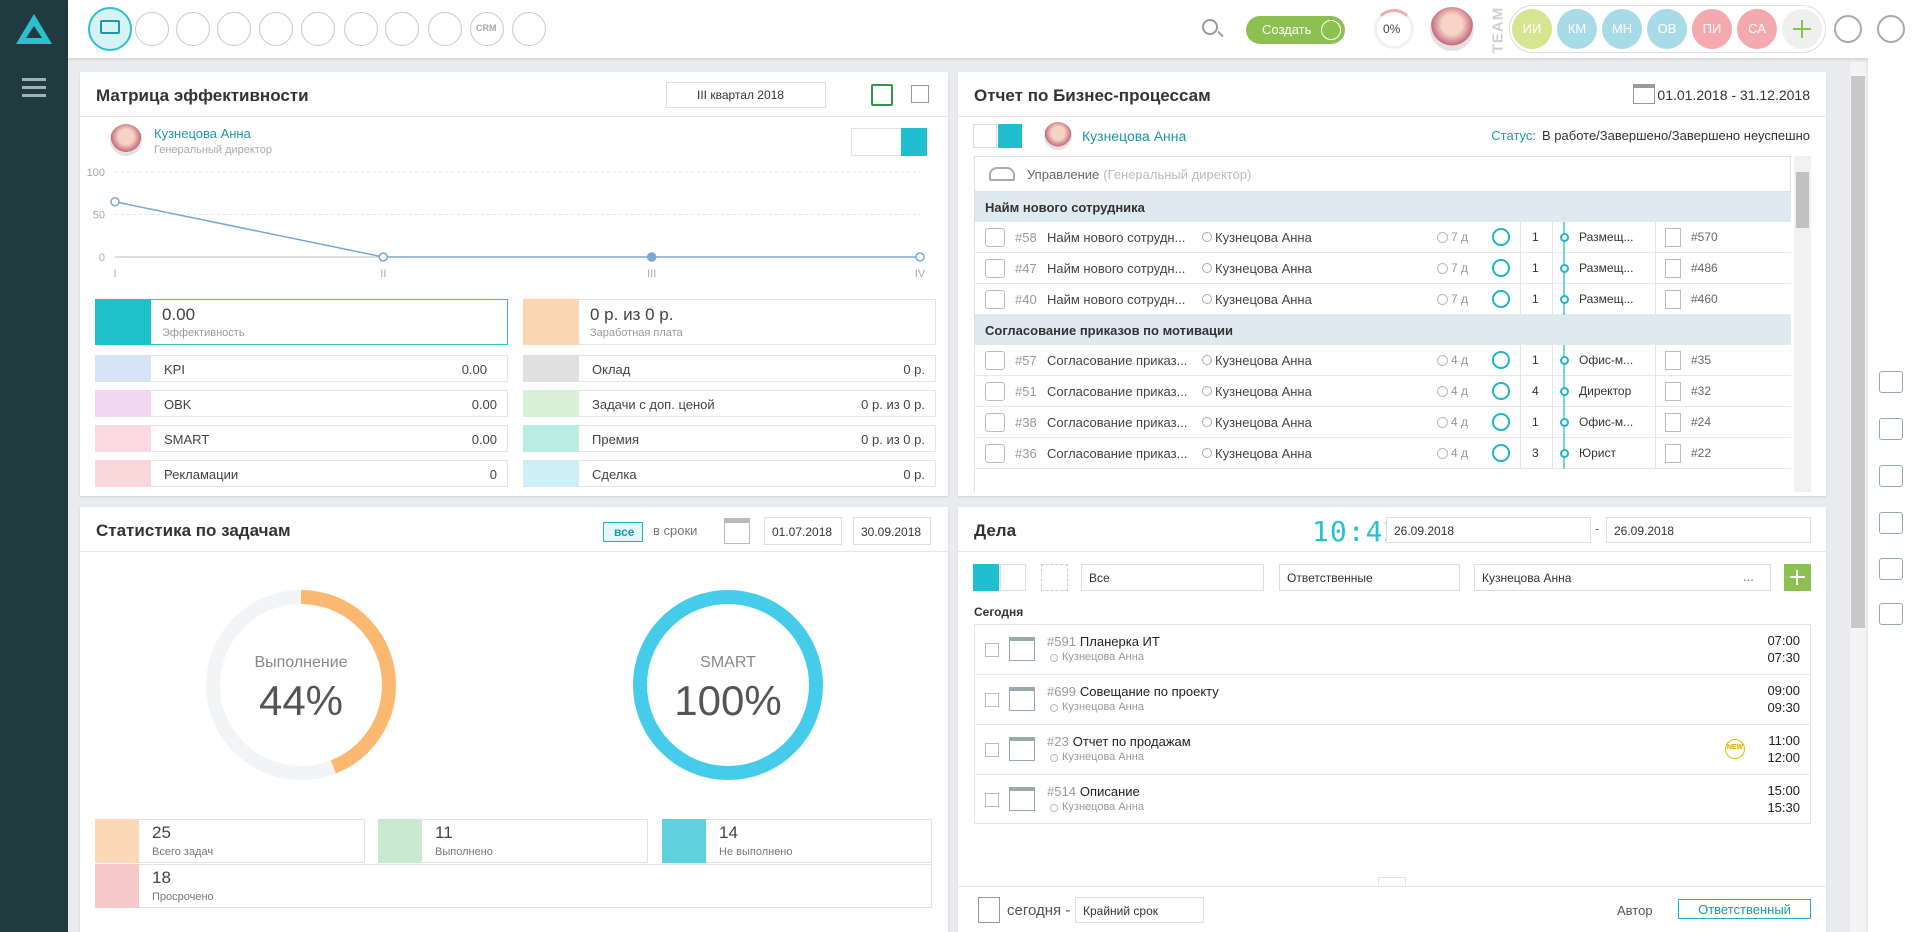  What do you see at coordinates (1010, 136) in the screenshot?
I see `view-tree` at bounding box center [1010, 136].